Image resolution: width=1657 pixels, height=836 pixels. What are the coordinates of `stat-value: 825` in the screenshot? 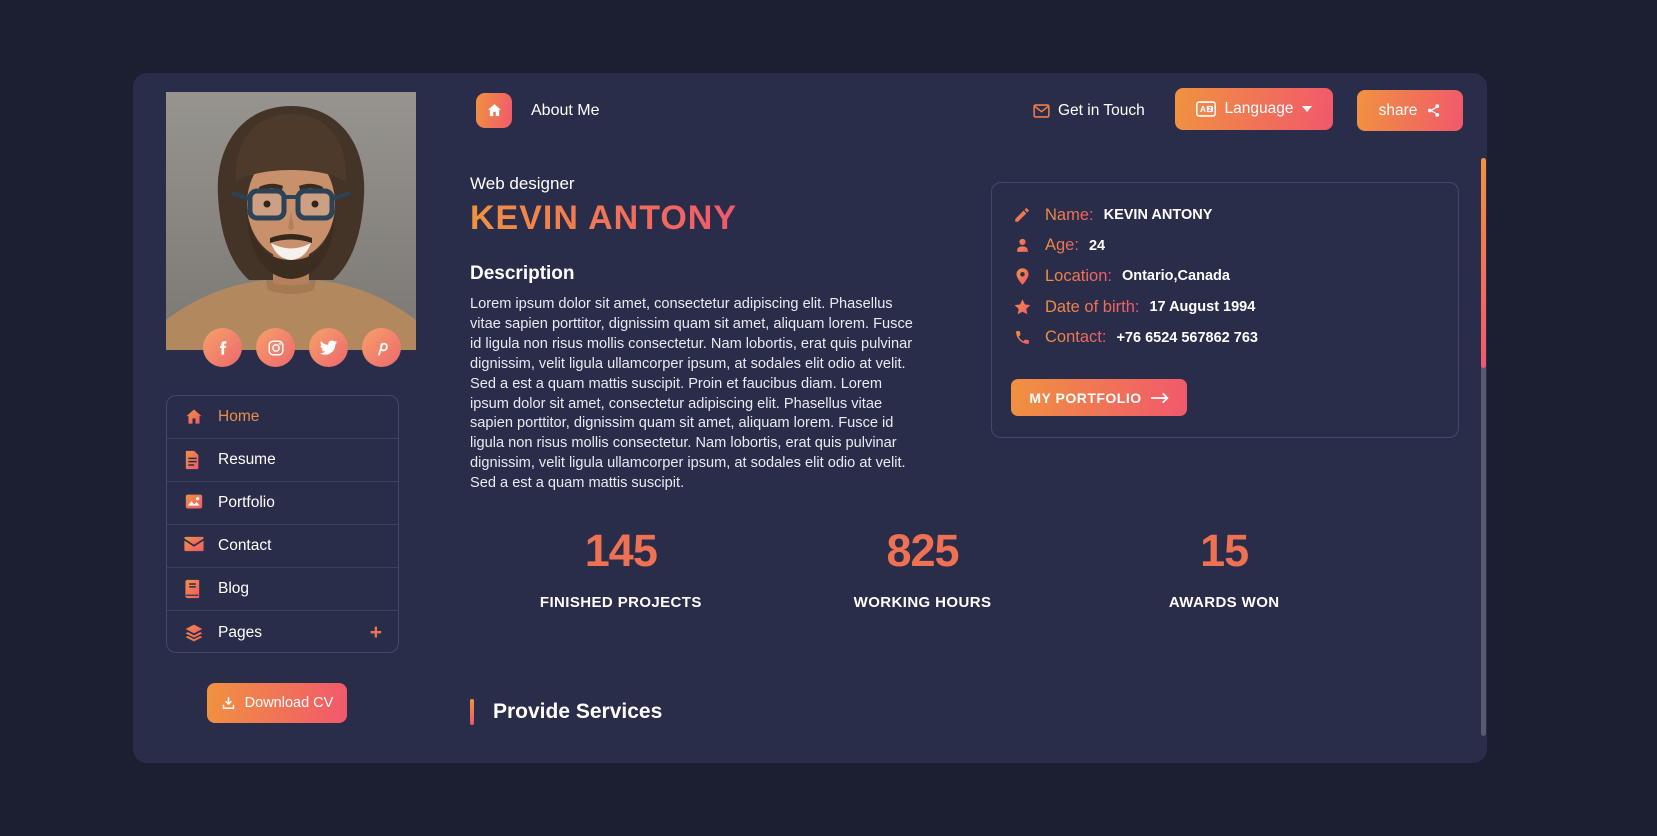 It's located at (922, 550).